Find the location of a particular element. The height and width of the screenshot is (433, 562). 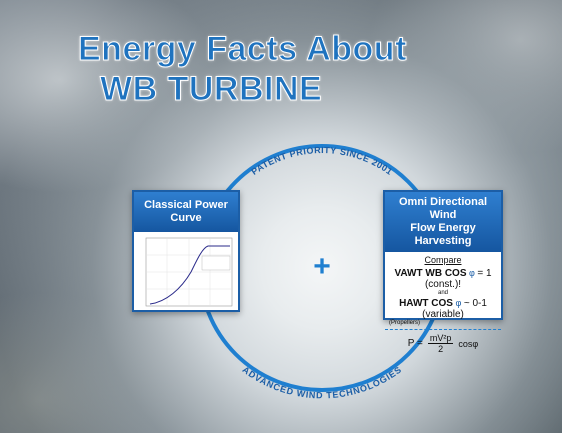

divider is located at coordinates (443, 329).